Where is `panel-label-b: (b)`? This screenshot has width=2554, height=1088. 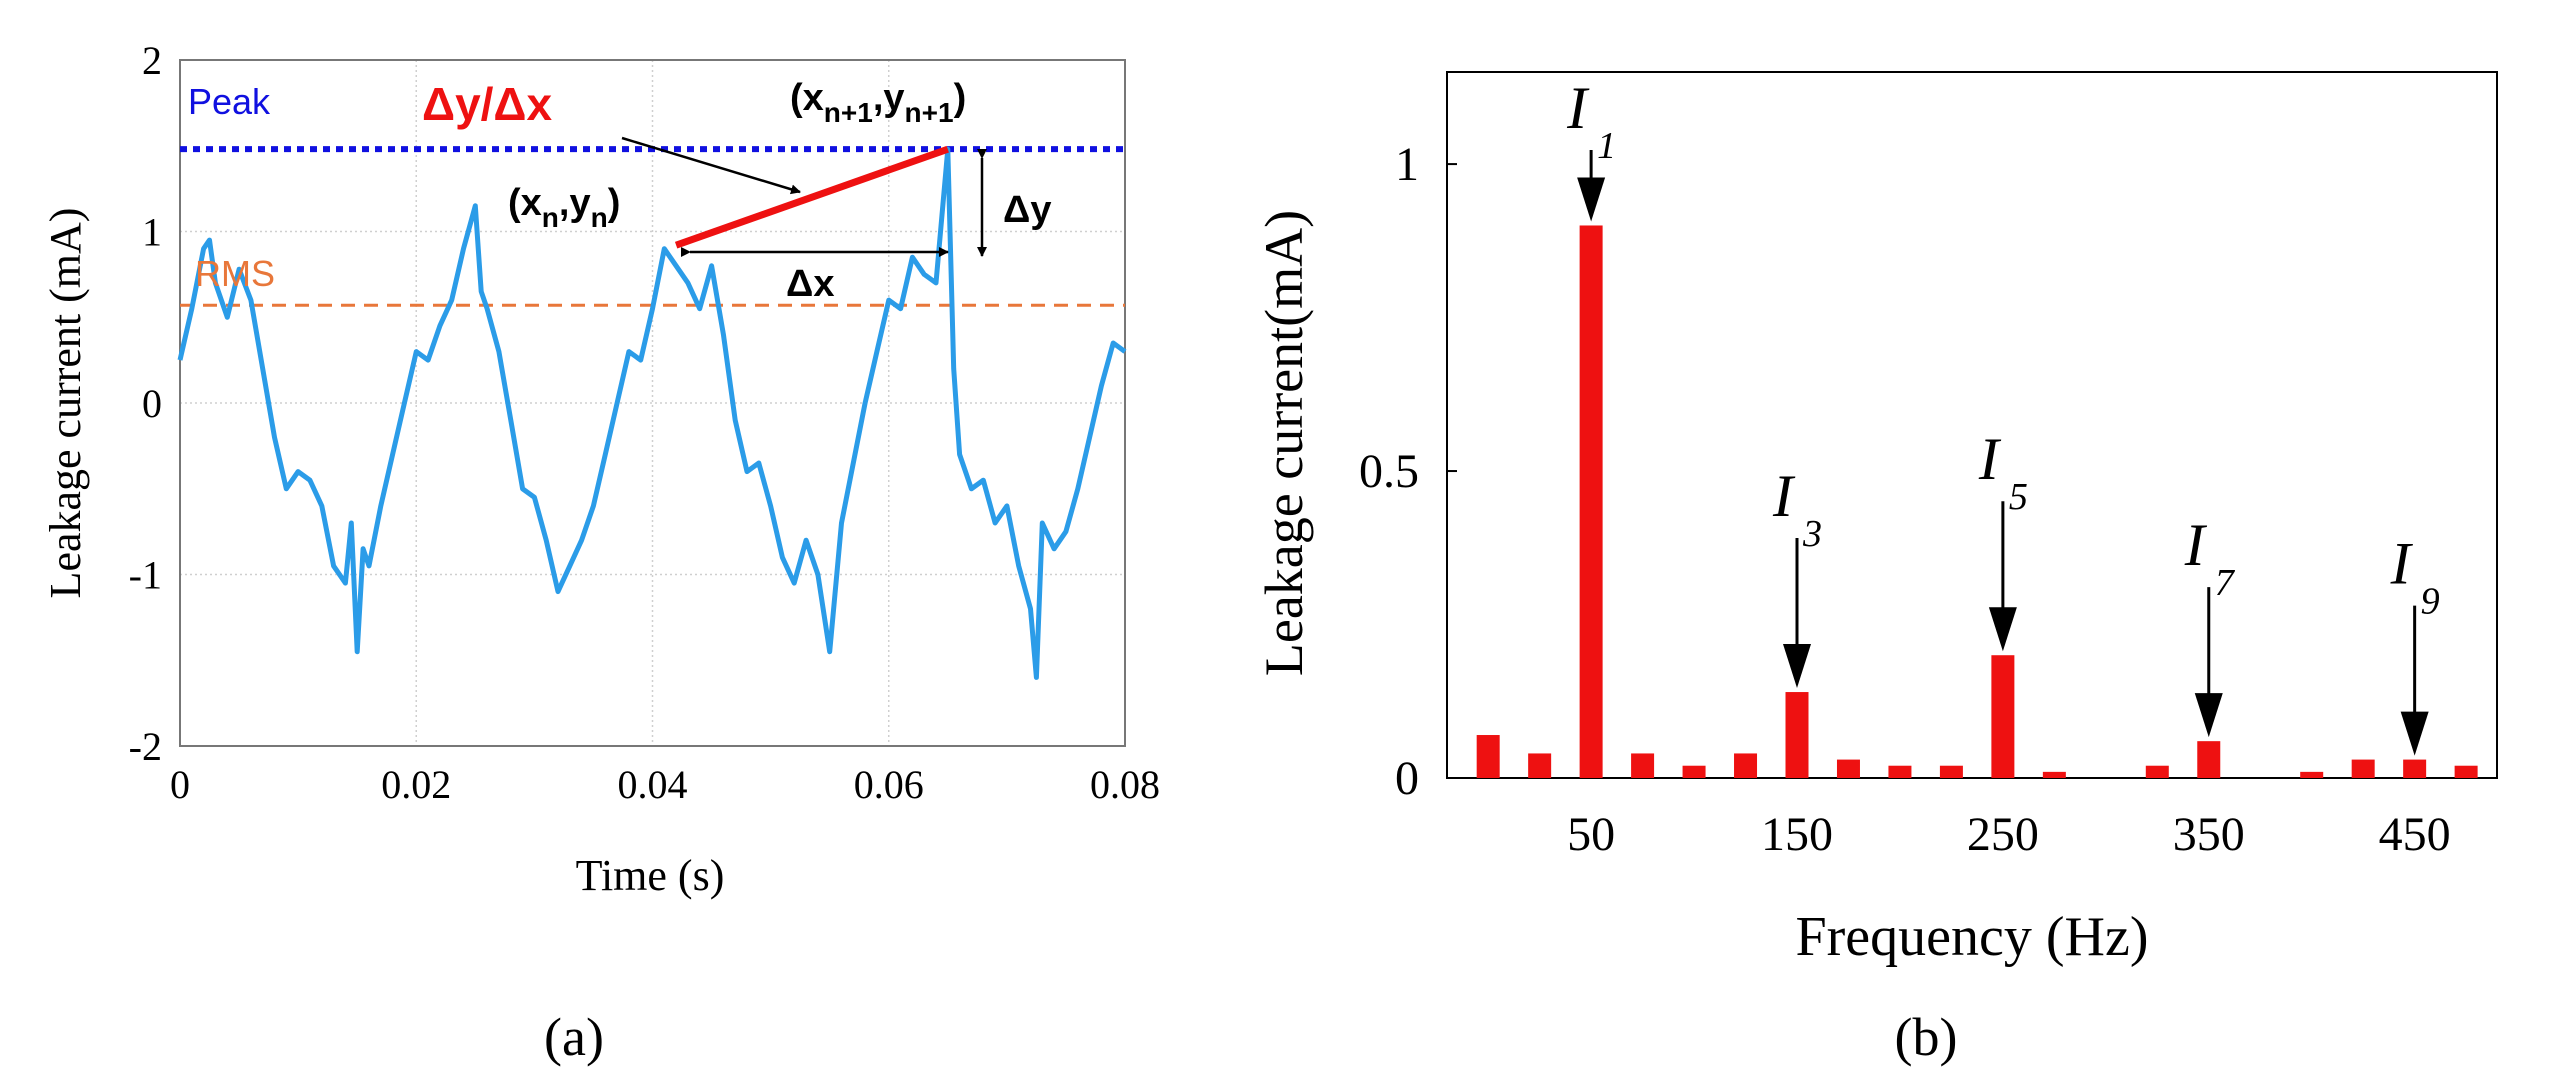
panel-label-b: (b) is located at coordinates (1926, 1037).